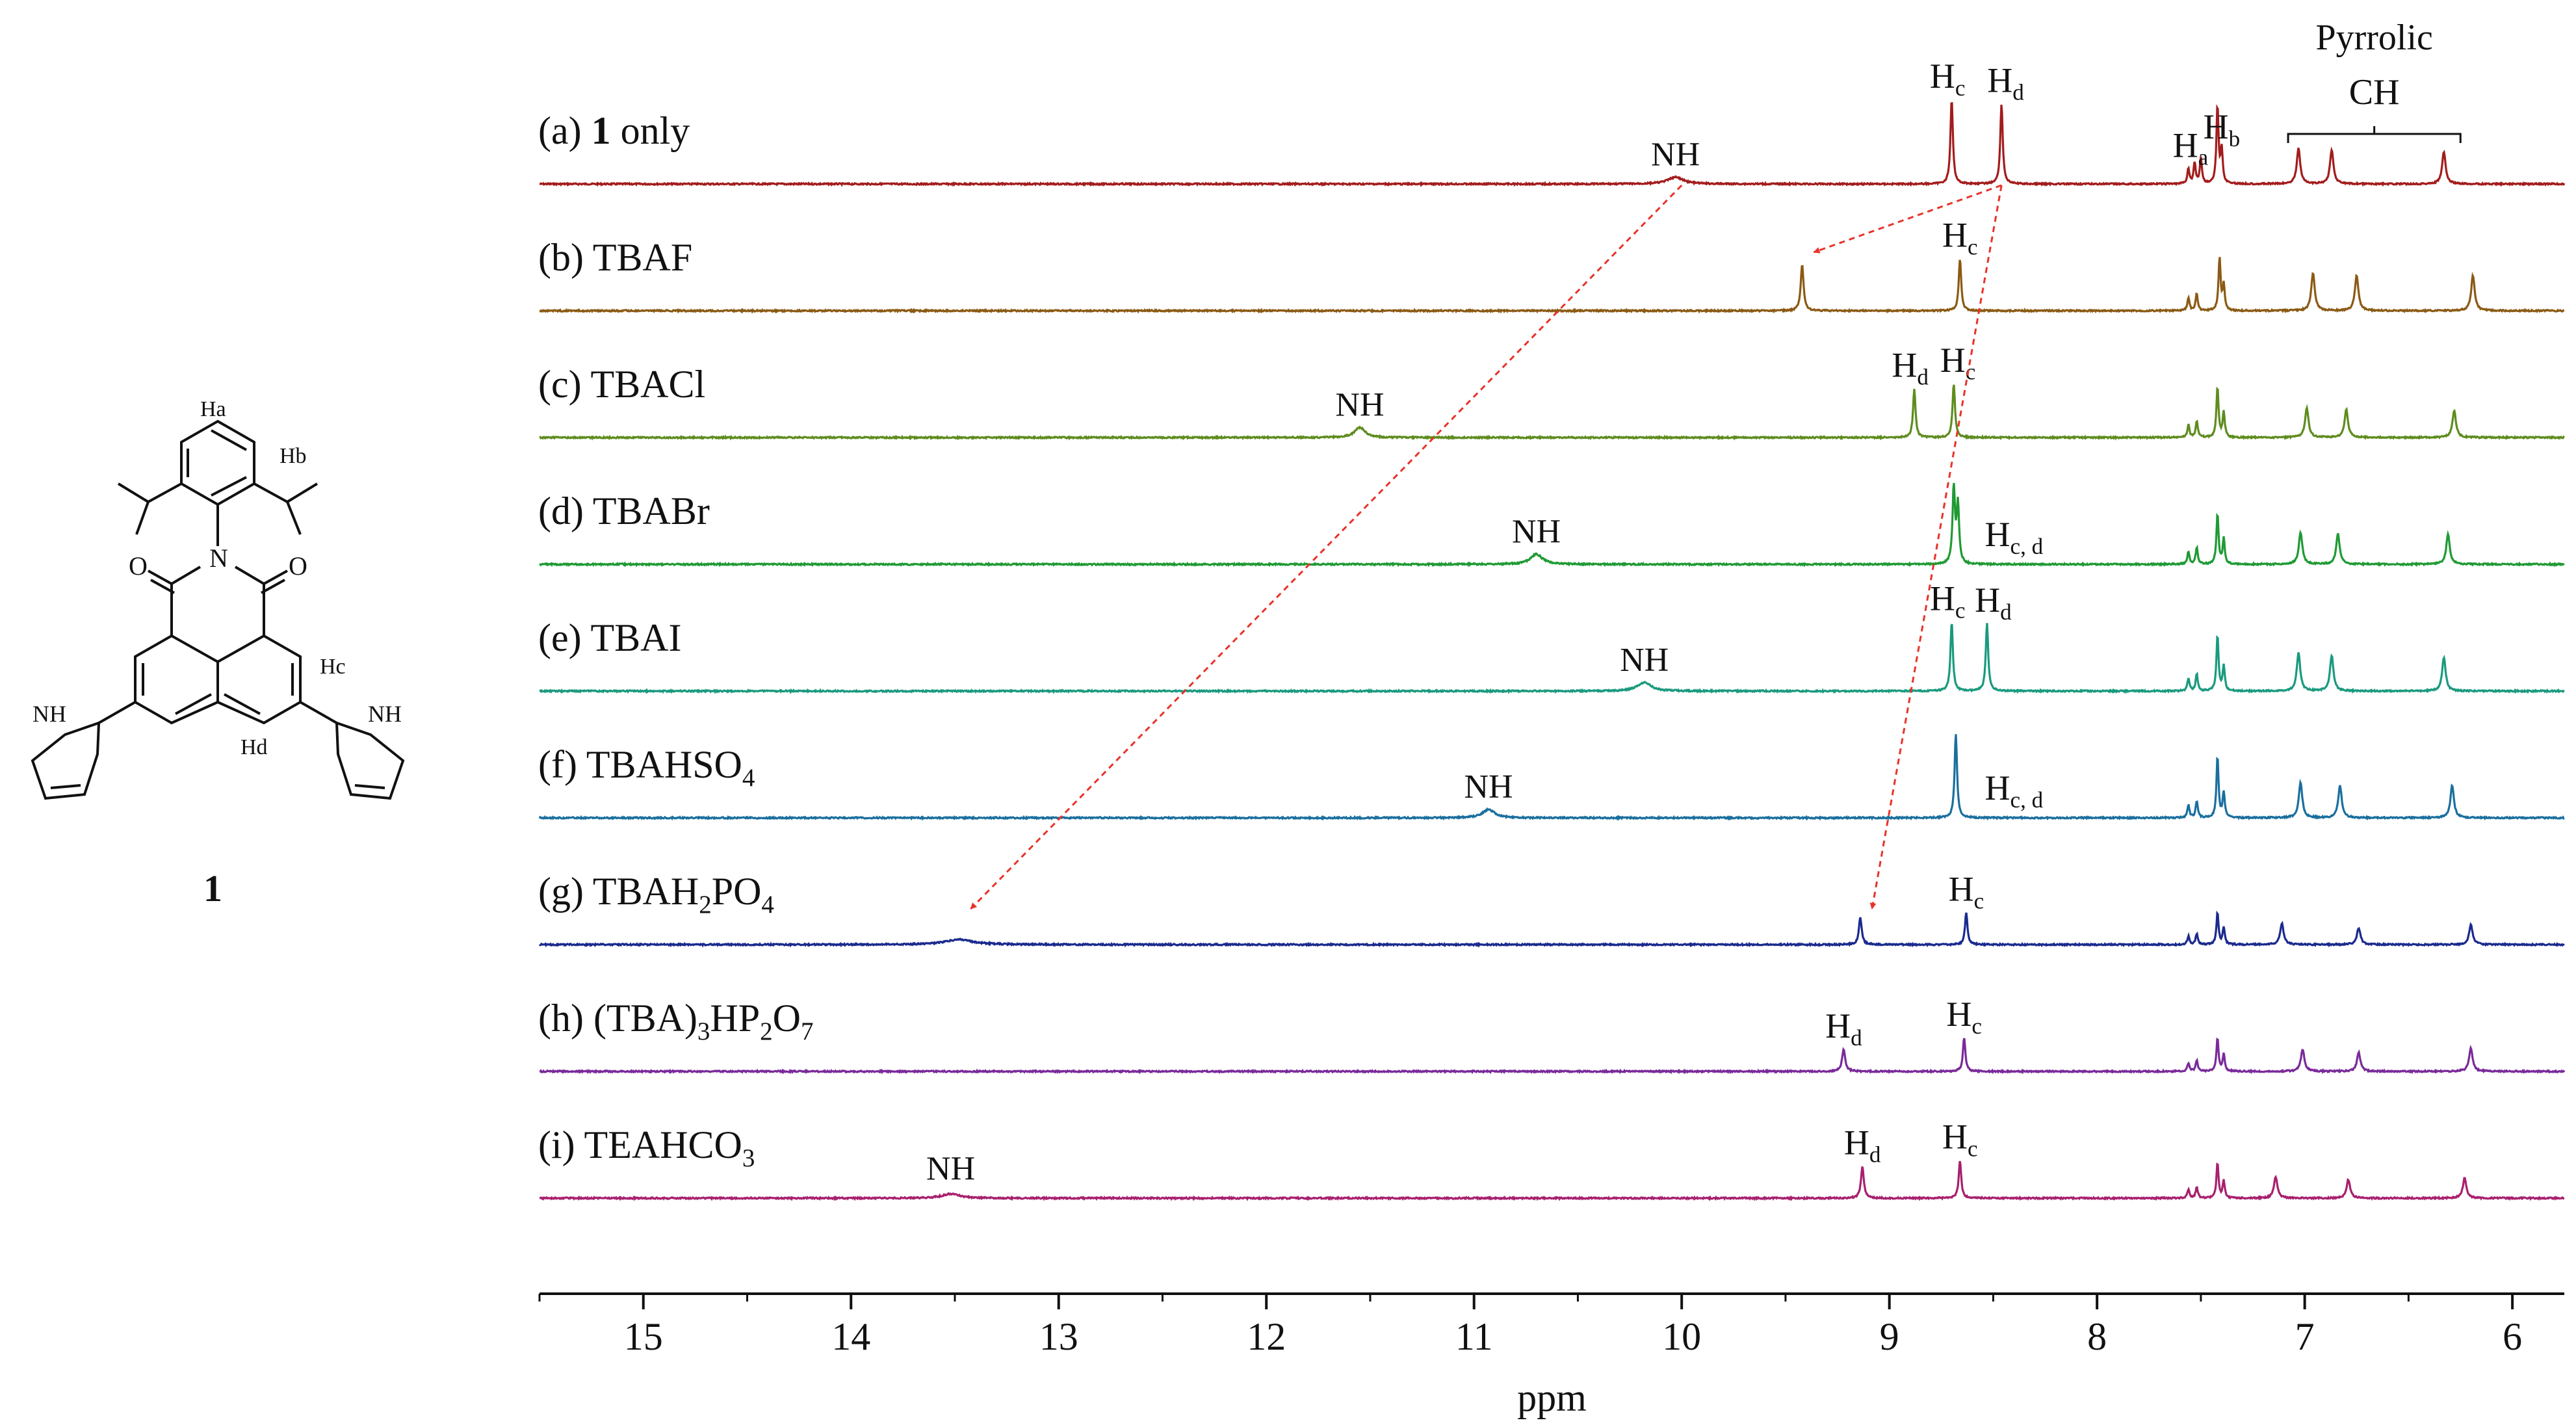  I want to click on spectrum-d: (d) TBABr NH Hc, d, so click(1551, 525).